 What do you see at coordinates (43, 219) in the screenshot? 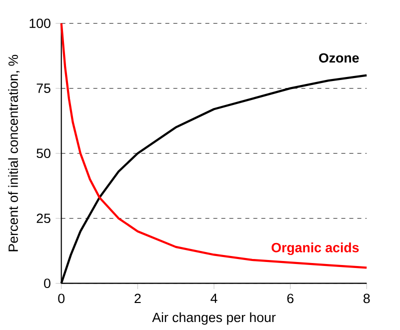
I see `y-tick-label: 25` at bounding box center [43, 219].